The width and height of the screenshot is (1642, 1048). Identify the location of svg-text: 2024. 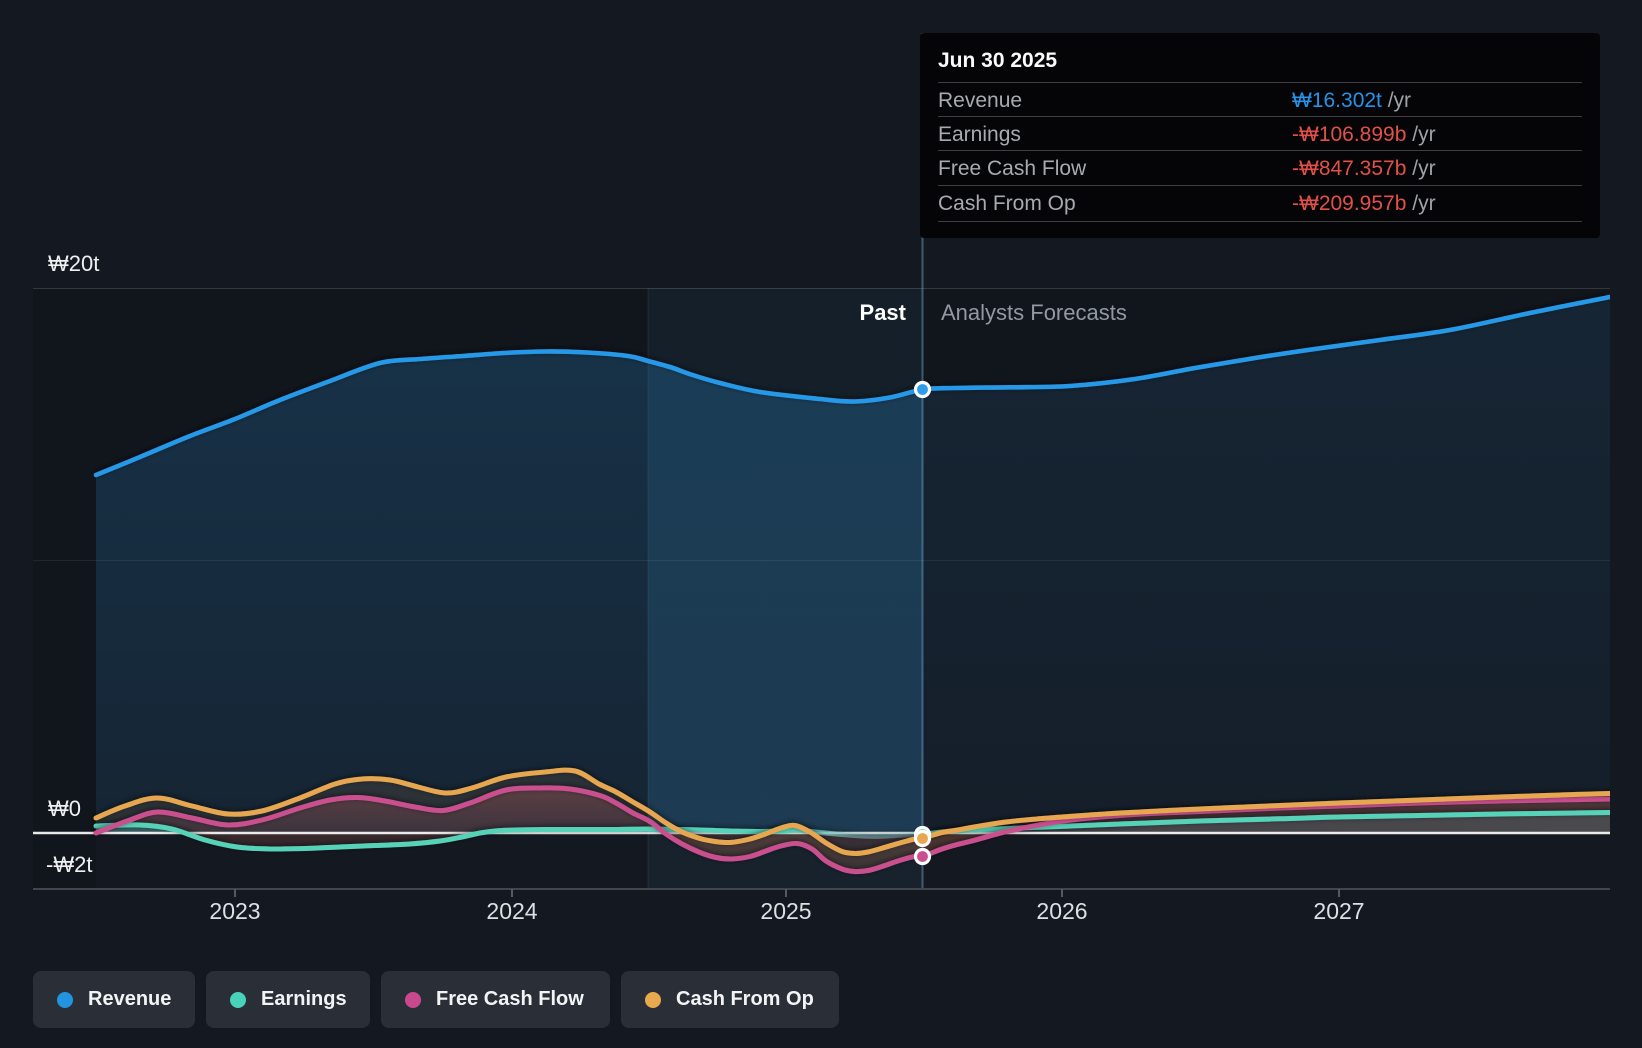
(511, 911).